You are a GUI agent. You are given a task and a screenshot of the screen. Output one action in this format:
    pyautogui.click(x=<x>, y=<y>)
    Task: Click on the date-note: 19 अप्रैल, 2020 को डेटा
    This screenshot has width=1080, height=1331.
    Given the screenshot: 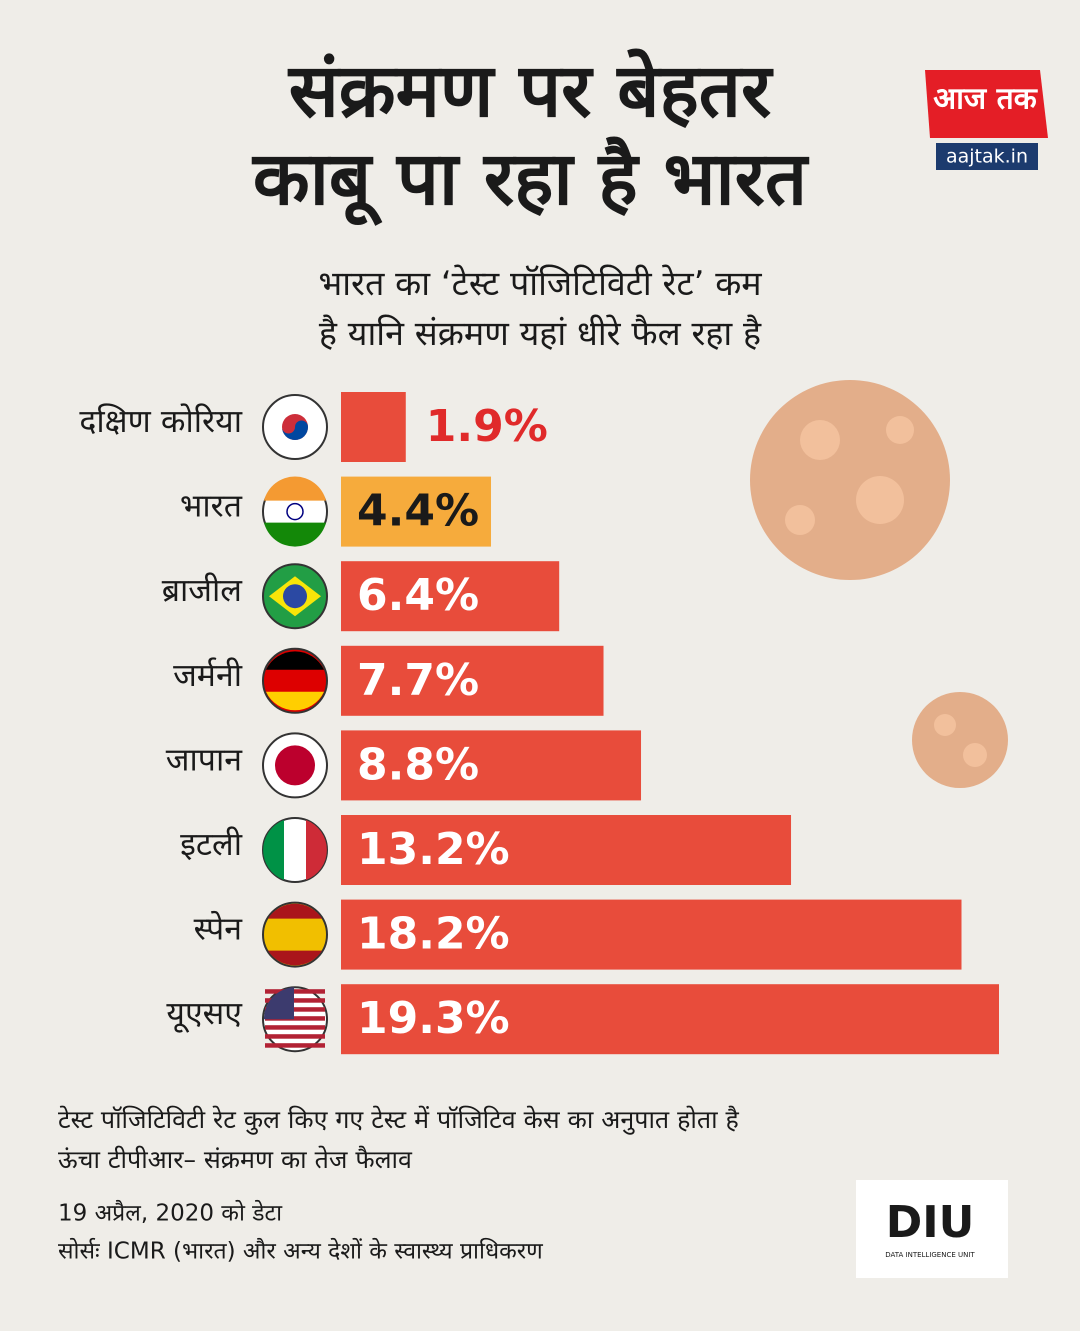 What is the action you would take?
    pyautogui.click(x=170, y=1213)
    